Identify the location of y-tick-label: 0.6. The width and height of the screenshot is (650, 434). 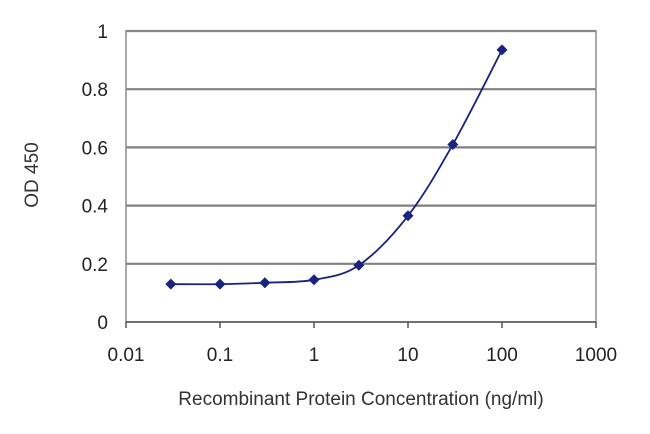
(95, 148).